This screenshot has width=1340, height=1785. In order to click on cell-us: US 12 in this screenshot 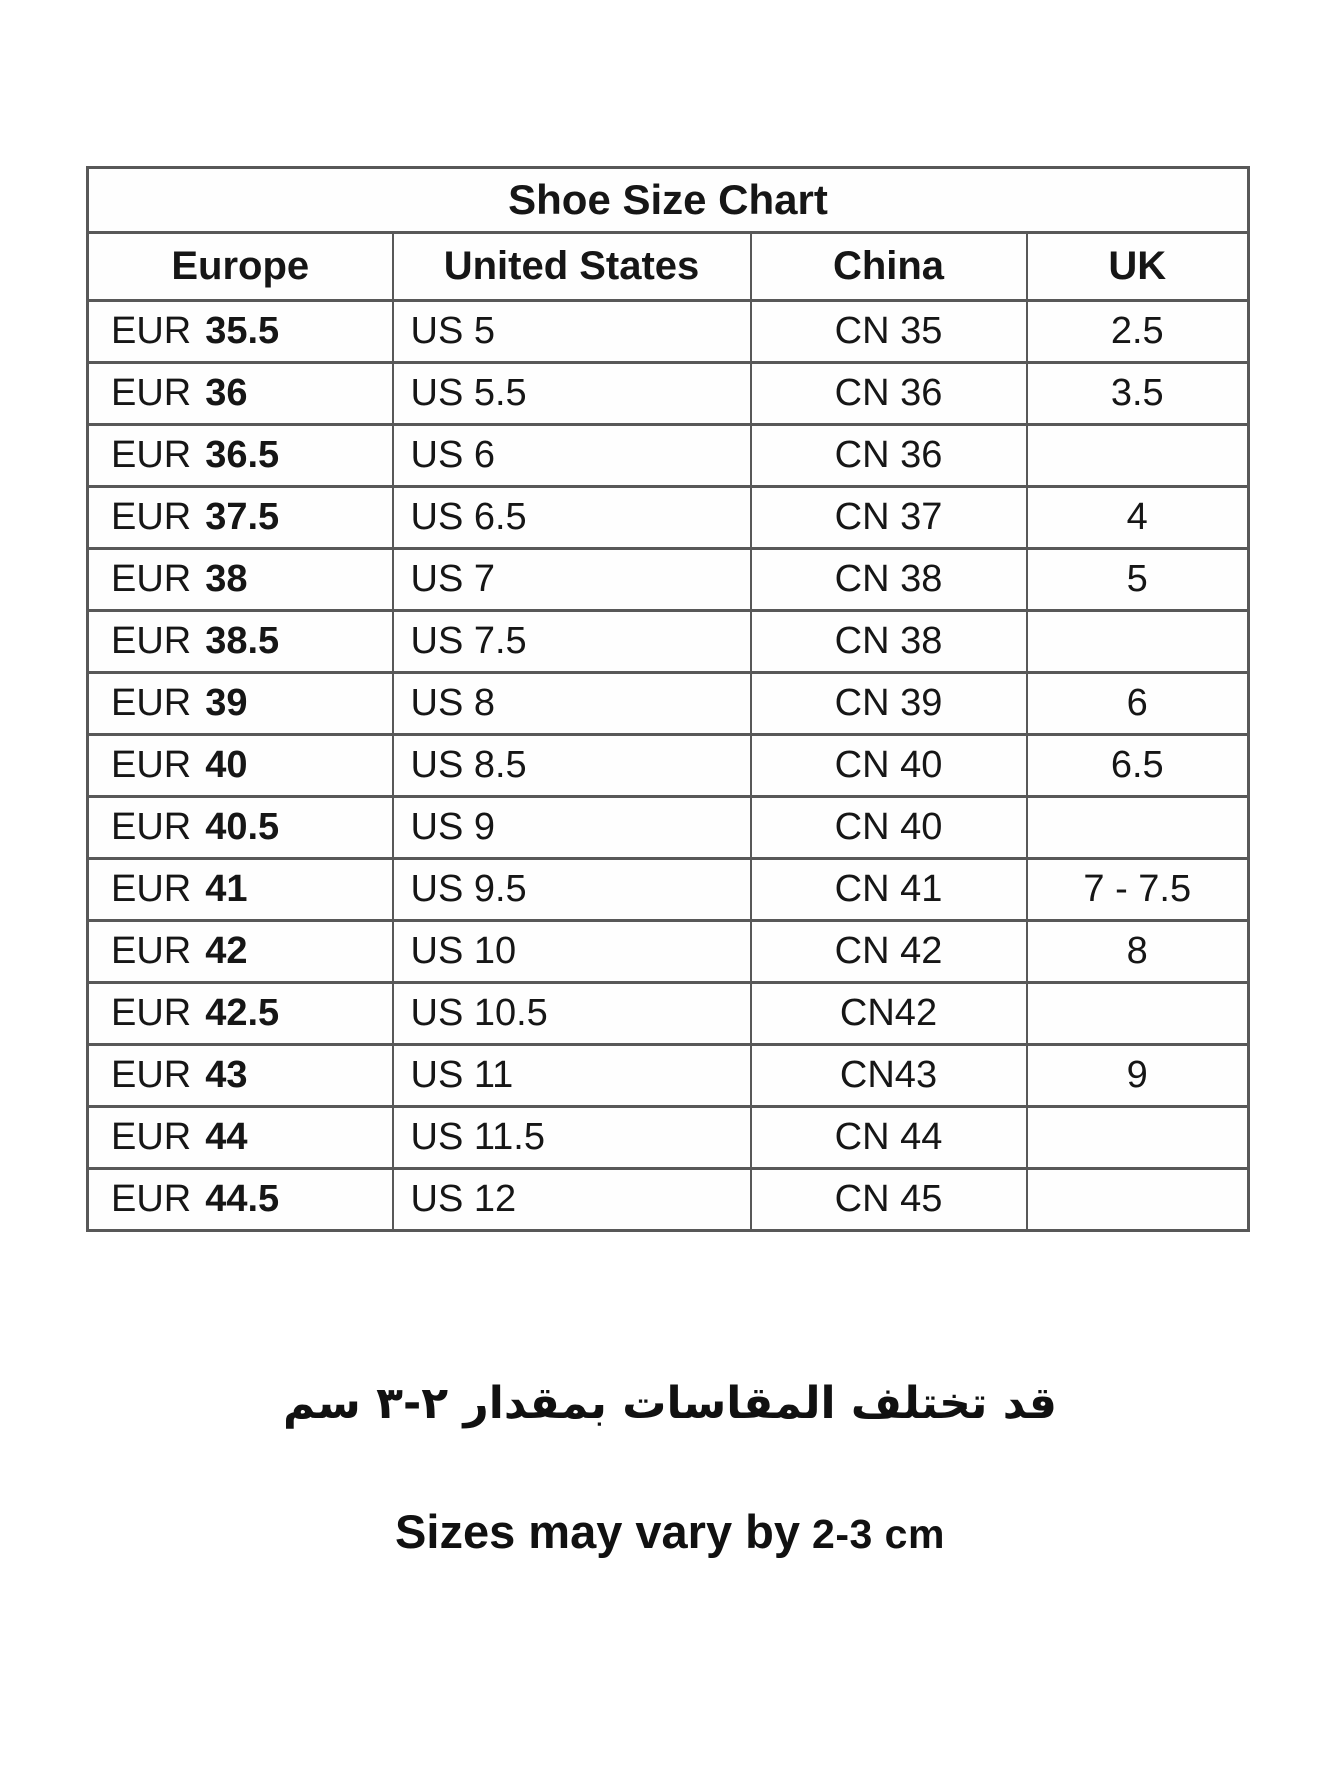, I will do `click(571, 1199)`.